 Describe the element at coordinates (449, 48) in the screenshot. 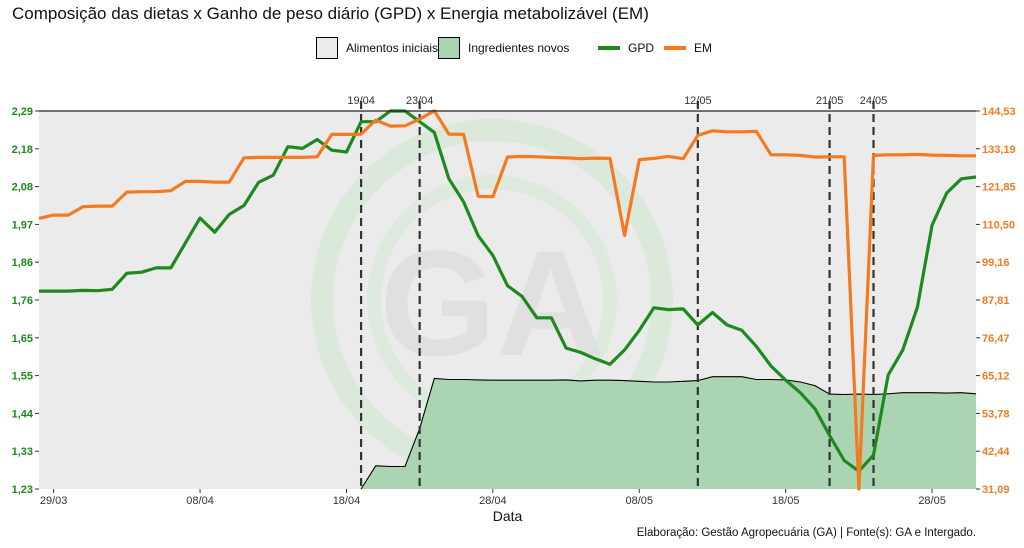

I see `legend-key-ingredientes-novos` at that location.